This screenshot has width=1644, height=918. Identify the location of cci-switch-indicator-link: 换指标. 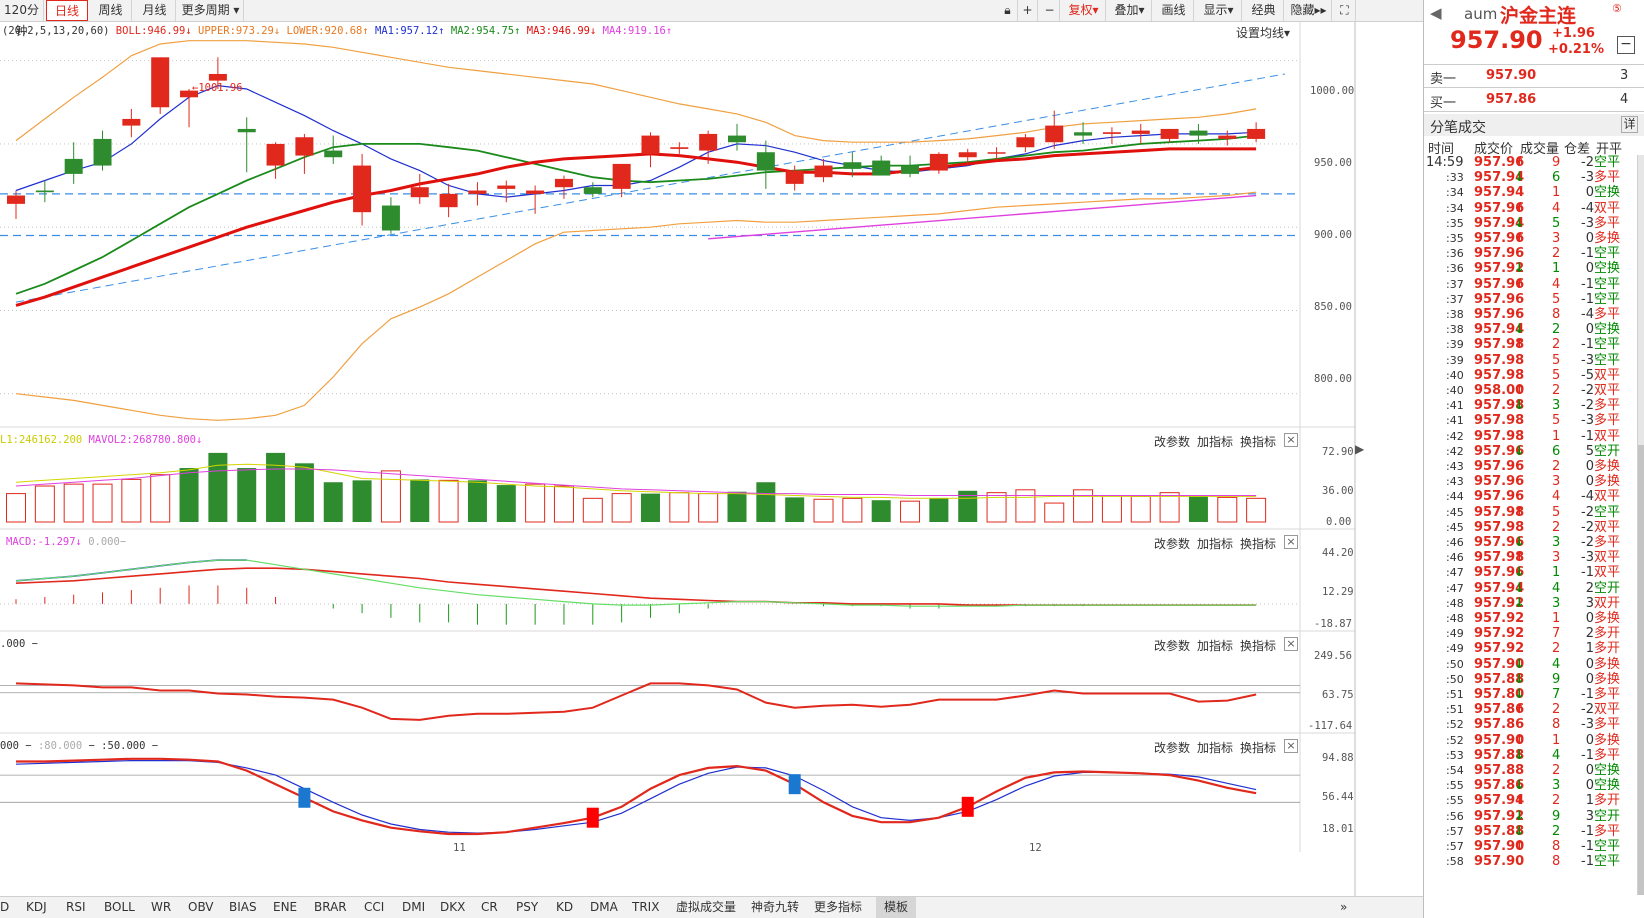
(1258, 646).